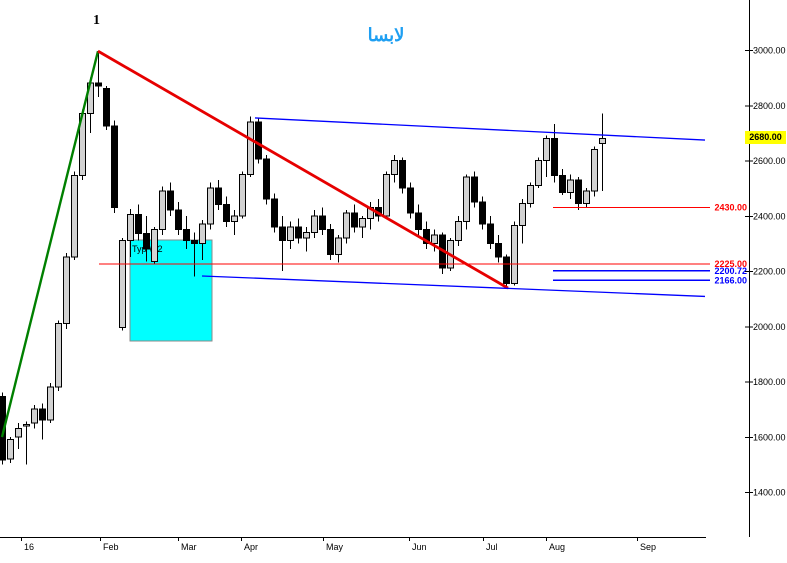 The width and height of the screenshot is (787, 563). I want to click on y-tick-label: 2400.00, so click(769, 216).